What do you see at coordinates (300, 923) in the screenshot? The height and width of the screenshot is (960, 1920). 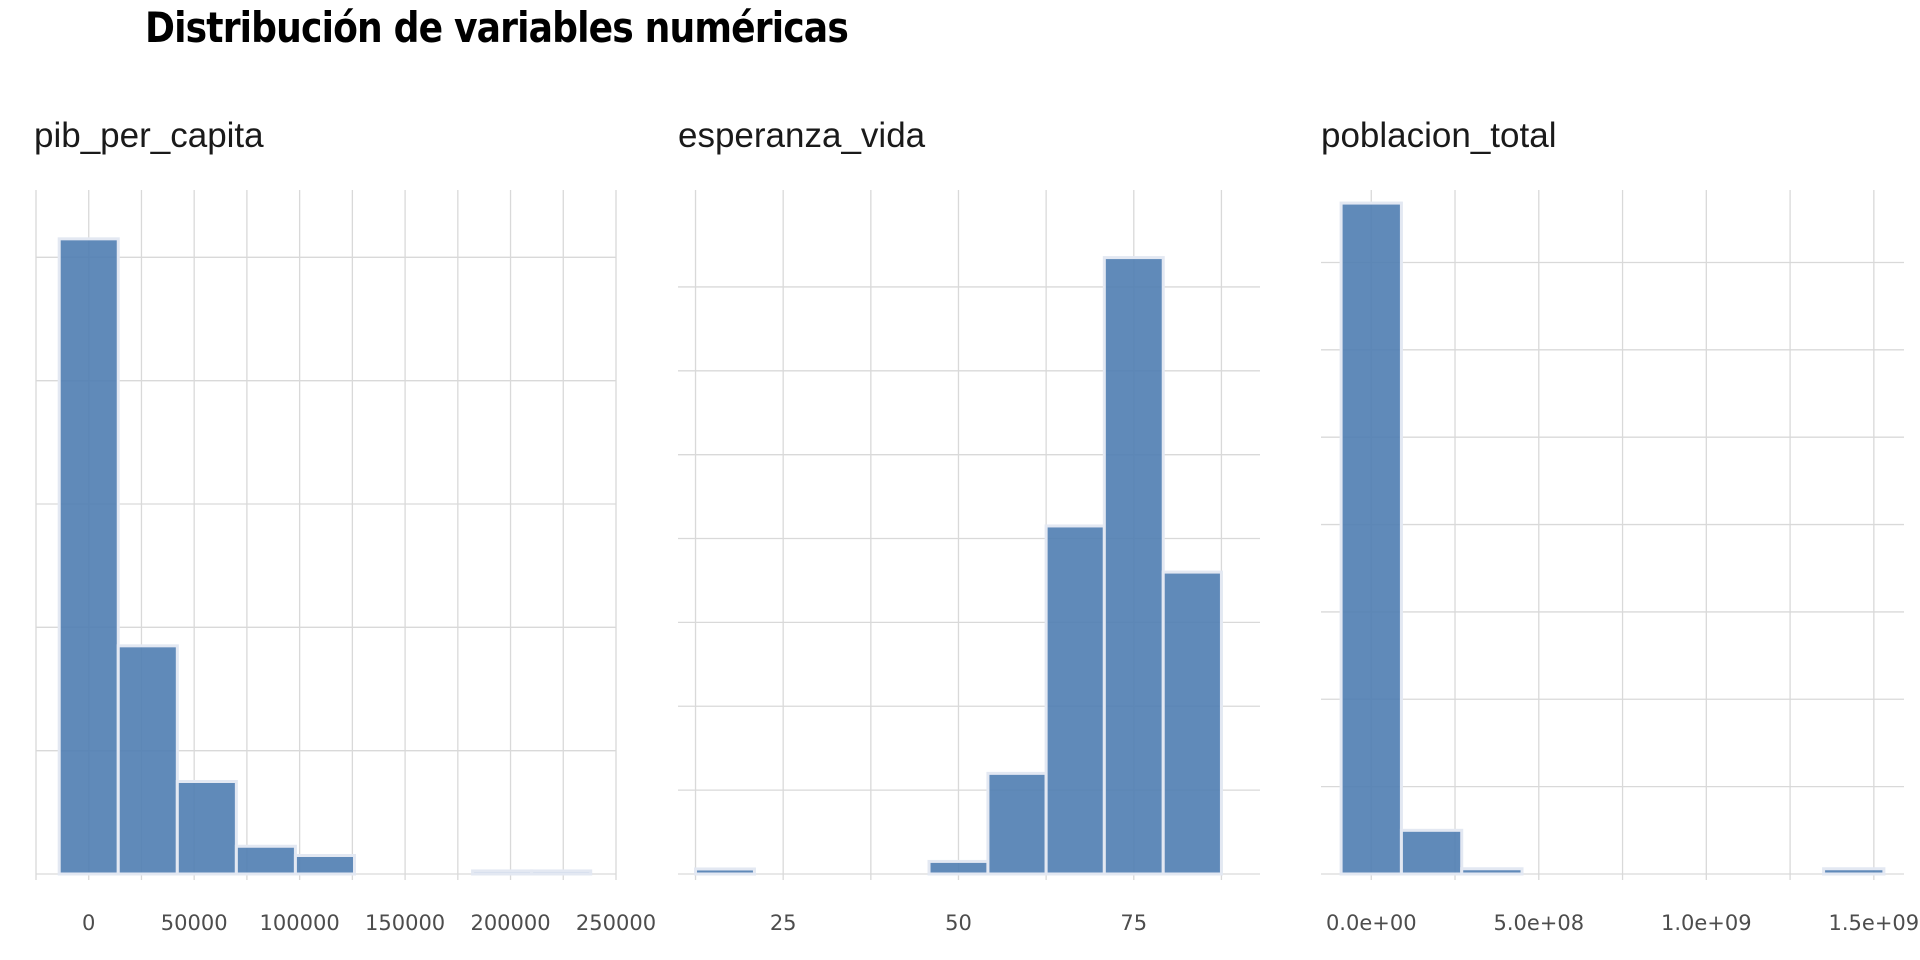 I see `x-tick-label: 100000` at bounding box center [300, 923].